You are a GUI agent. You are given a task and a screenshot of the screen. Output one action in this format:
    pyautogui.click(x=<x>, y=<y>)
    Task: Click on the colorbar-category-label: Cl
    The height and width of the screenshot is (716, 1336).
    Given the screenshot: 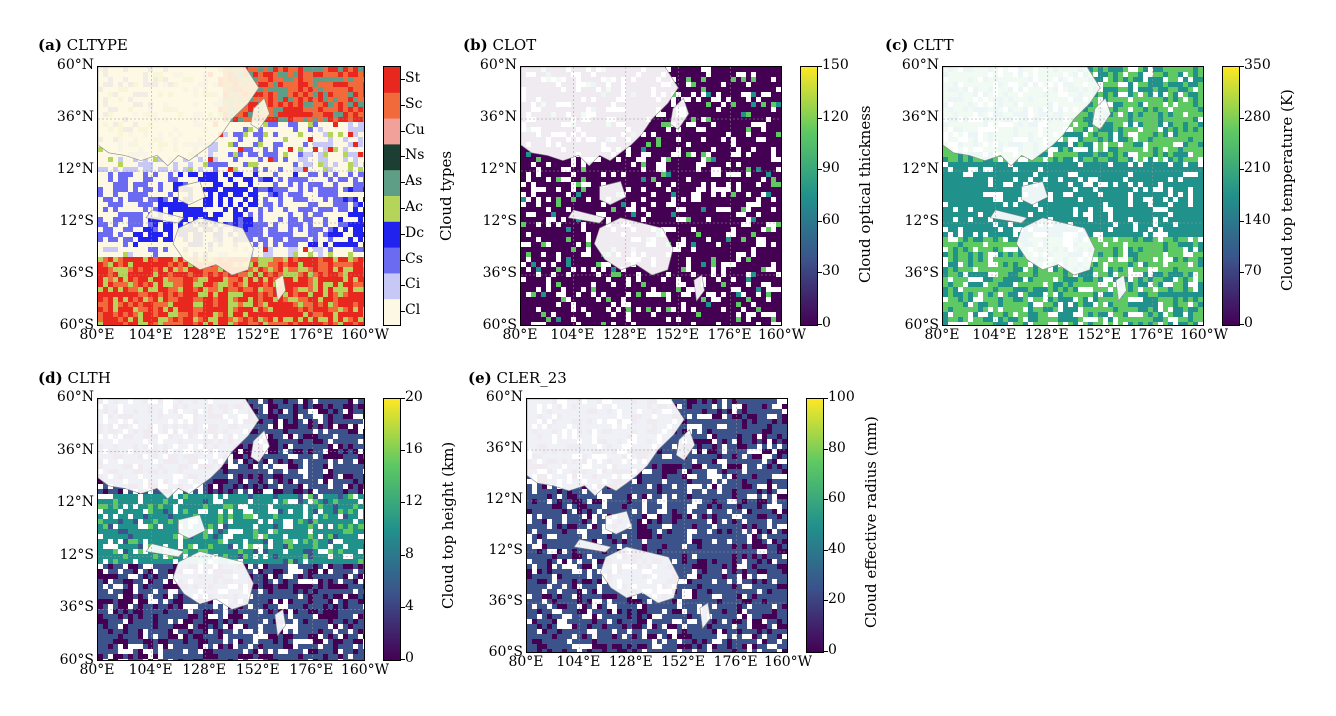 What is the action you would take?
    pyautogui.click(x=413, y=310)
    